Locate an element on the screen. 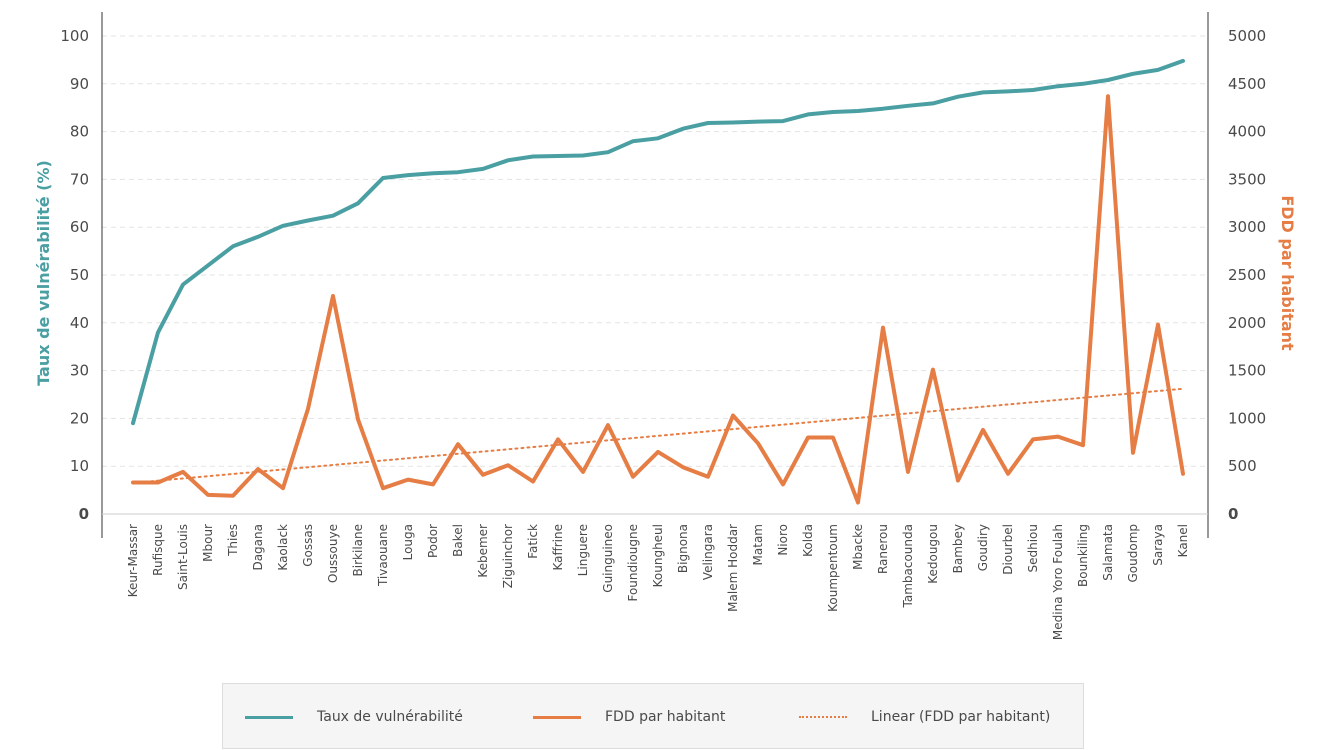 The width and height of the screenshot is (1330, 750). x-tick-label: Linguere is located at coordinates (583, 550).